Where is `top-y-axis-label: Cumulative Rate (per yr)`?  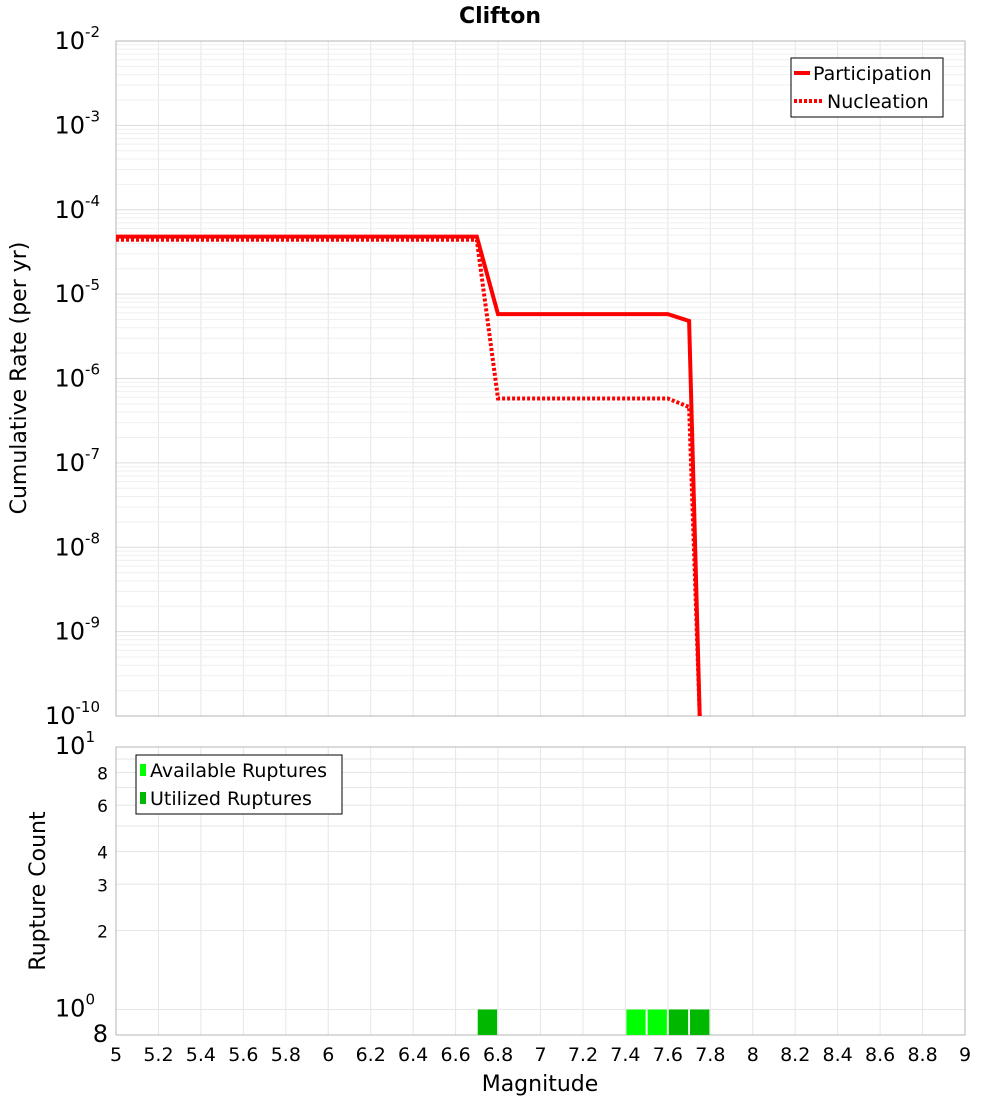 top-y-axis-label: Cumulative Rate (per yr) is located at coordinates (19, 378).